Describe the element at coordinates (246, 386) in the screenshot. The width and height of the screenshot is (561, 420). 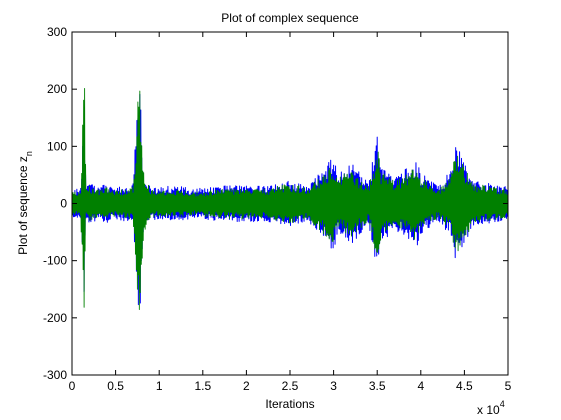
I see `x-tick-label: 2` at that location.